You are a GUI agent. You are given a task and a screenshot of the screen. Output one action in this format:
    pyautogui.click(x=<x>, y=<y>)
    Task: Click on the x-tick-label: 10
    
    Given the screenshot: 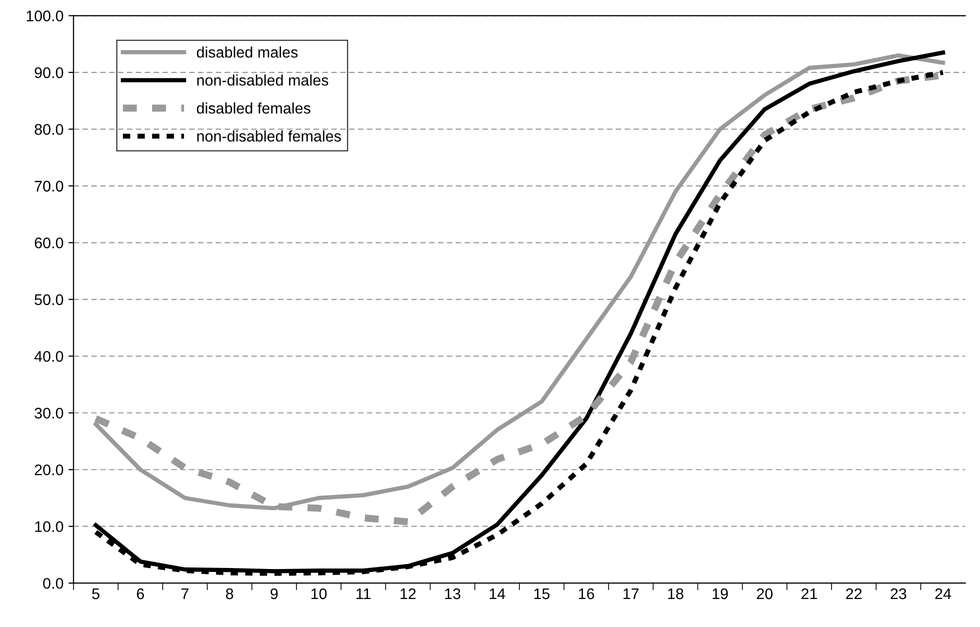 What is the action you would take?
    pyautogui.click(x=319, y=594)
    